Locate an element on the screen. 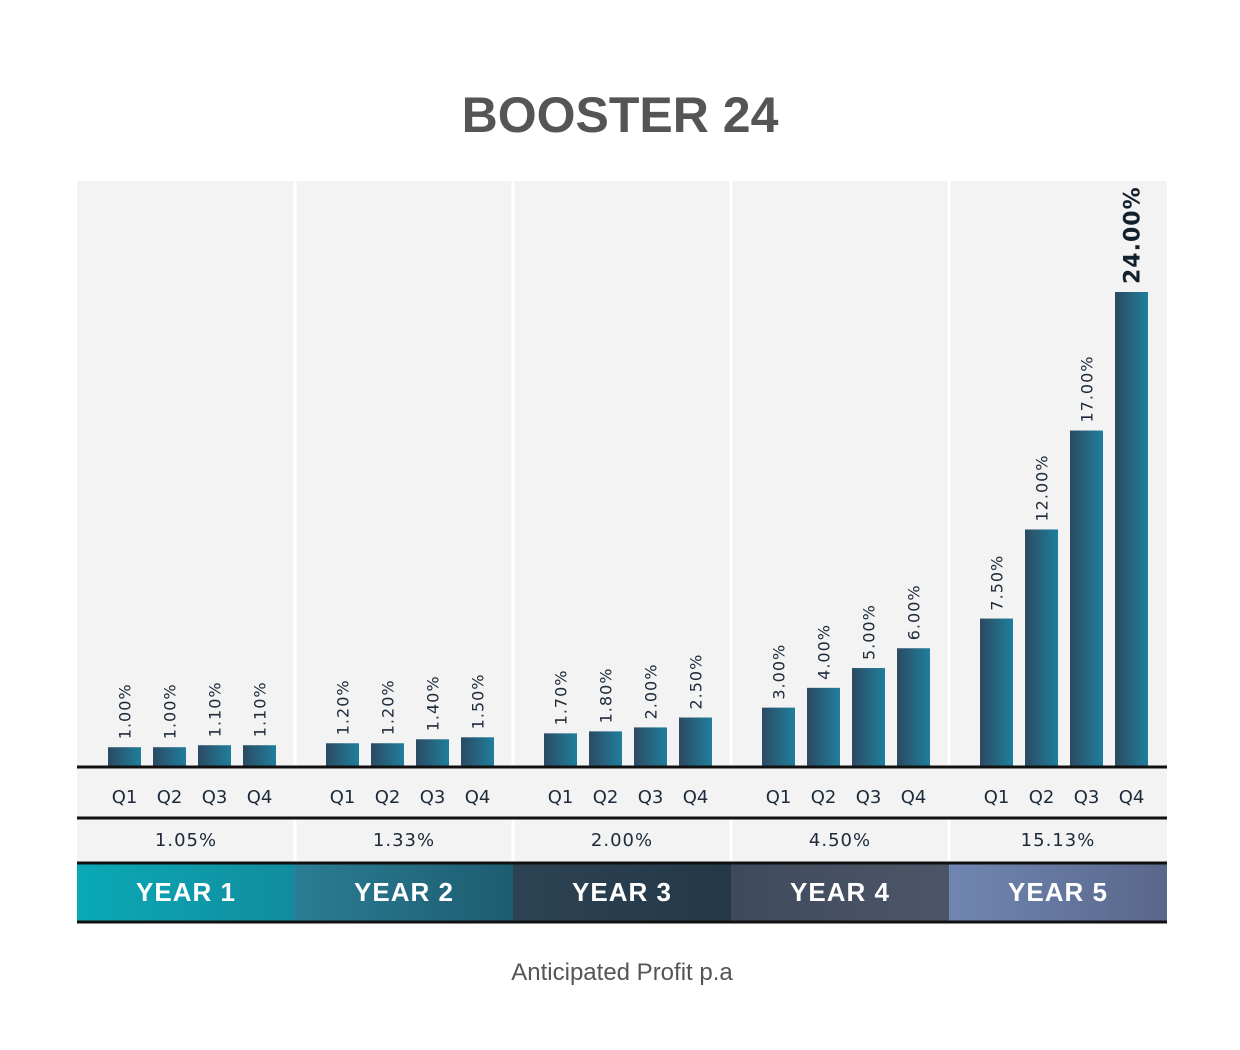 This screenshot has width=1240, height=1050. year-label: YEAR 1 is located at coordinates (186, 892).